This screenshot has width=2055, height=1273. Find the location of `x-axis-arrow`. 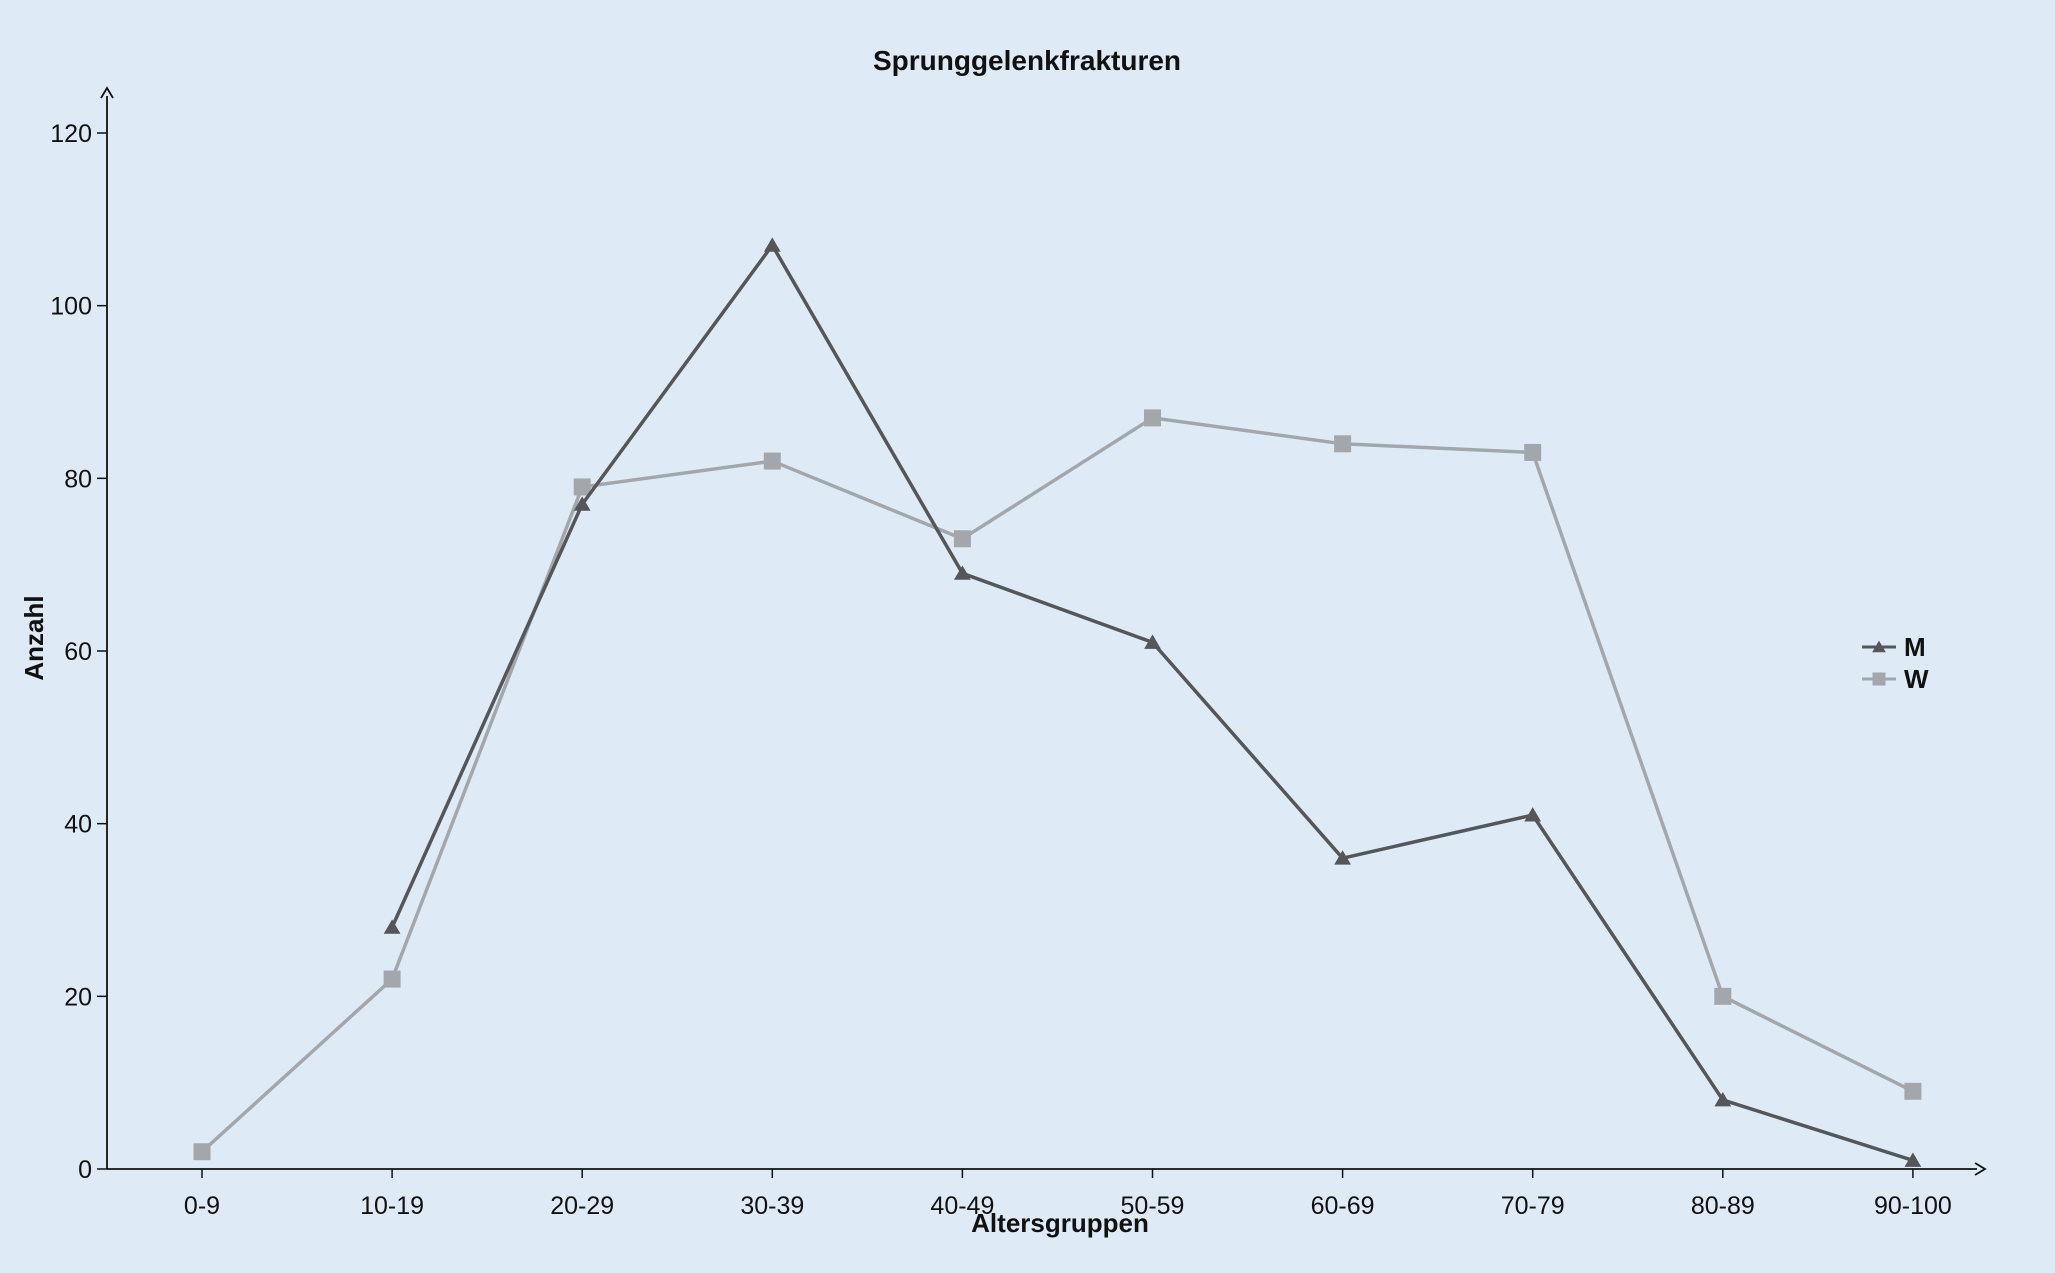

x-axis-arrow is located at coordinates (1980, 1169).